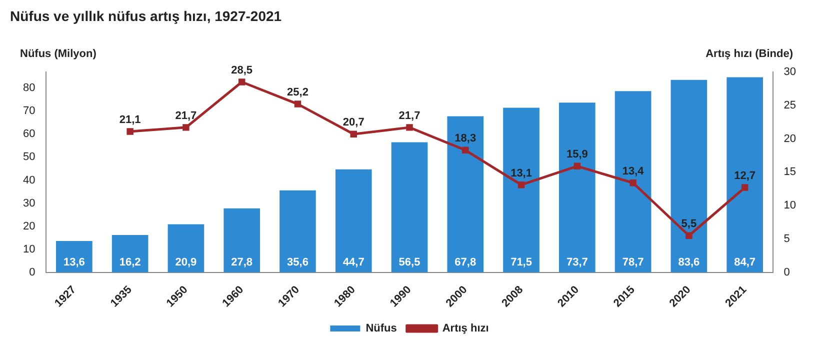 Image resolution: width=819 pixels, height=348 pixels. Describe the element at coordinates (787, 272) in the screenshot. I see `y2-tick-label: 0` at that location.